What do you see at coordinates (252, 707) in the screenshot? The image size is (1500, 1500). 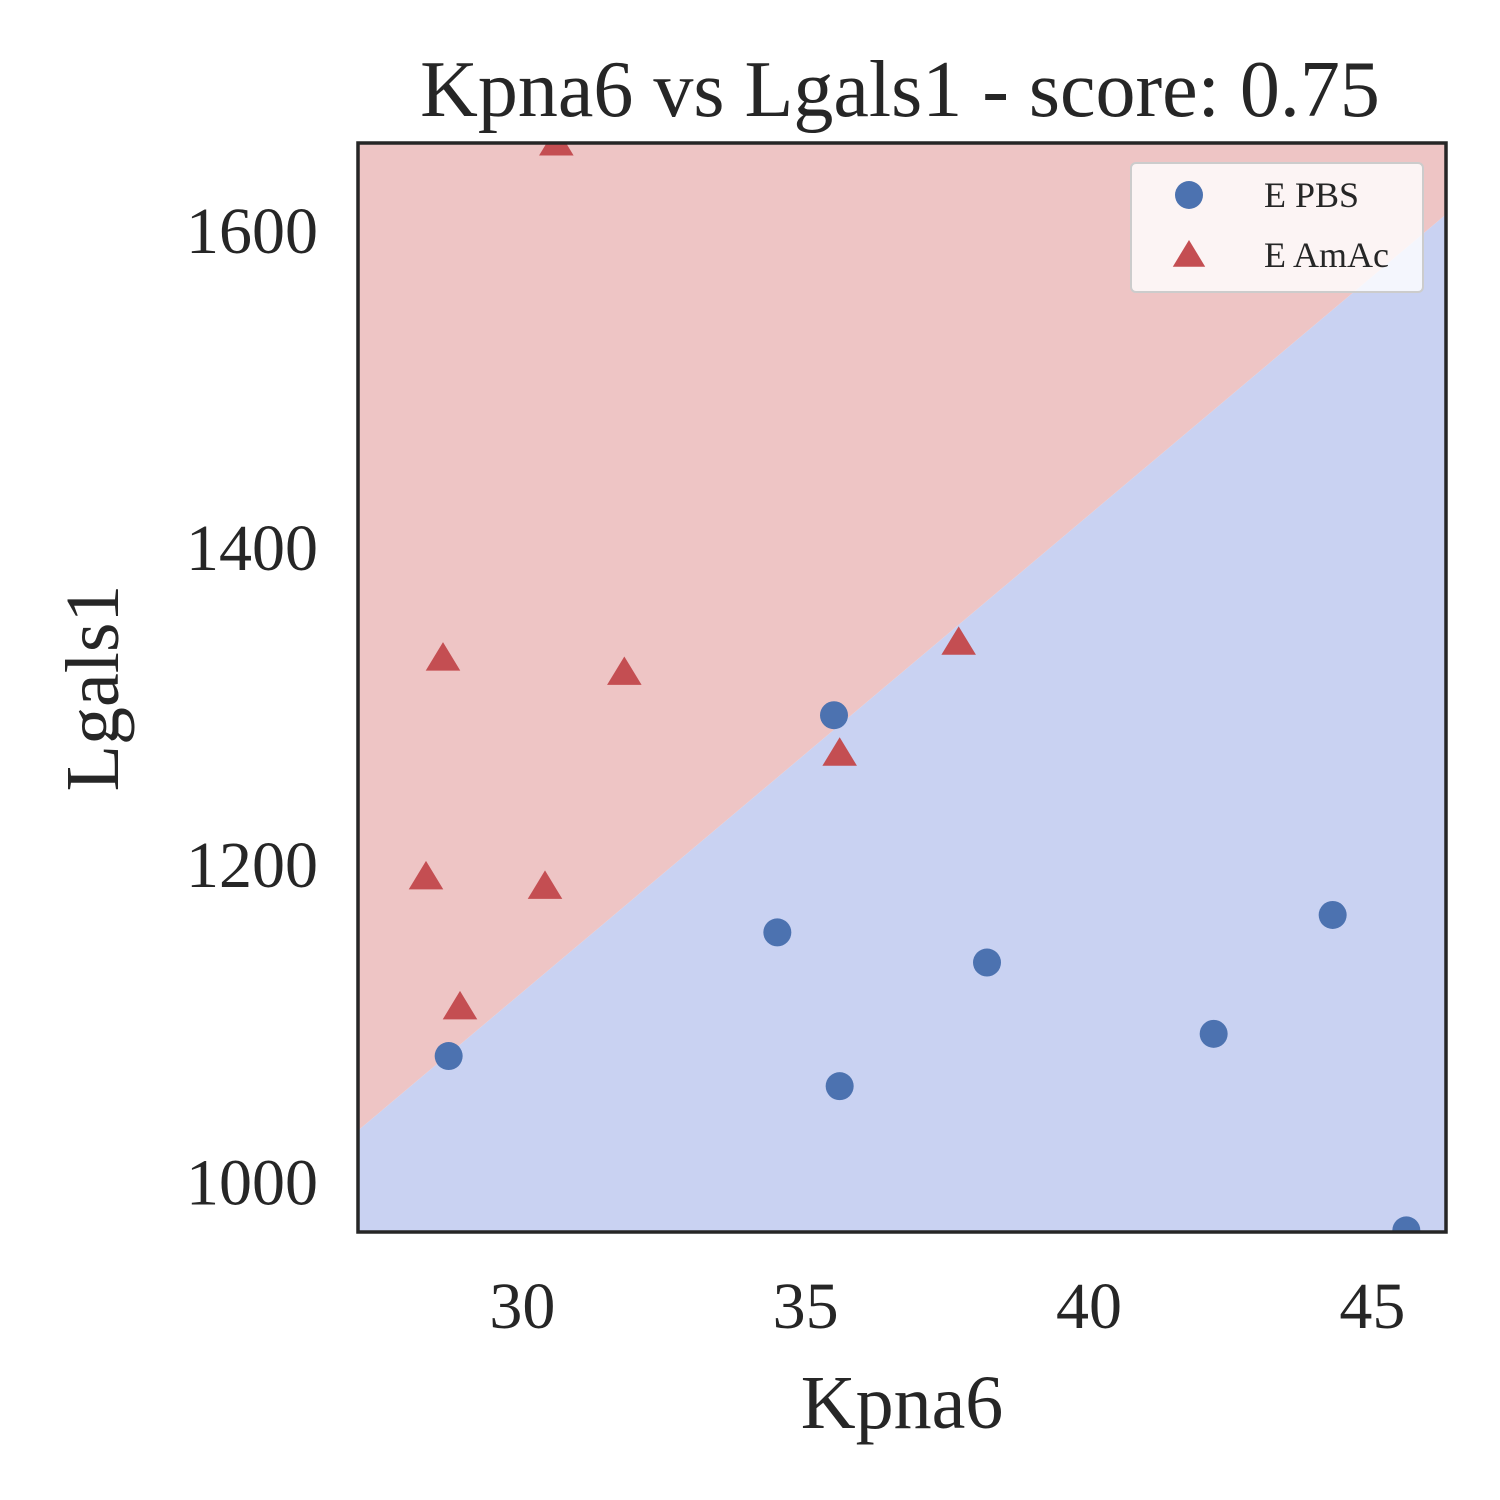 I see `y-axis-ticks: 1000 1200 1400 1600` at bounding box center [252, 707].